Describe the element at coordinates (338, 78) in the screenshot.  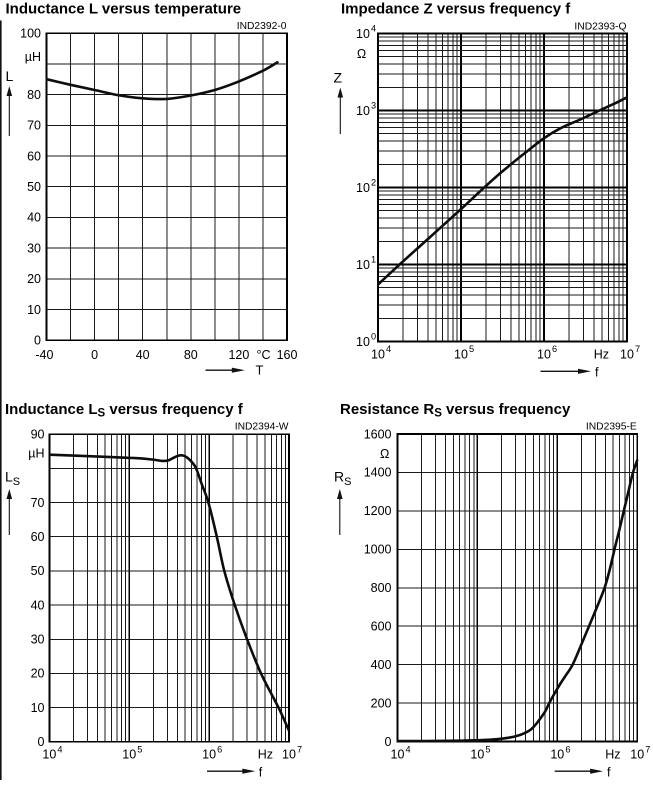
I see `svg-text: Z` at that location.